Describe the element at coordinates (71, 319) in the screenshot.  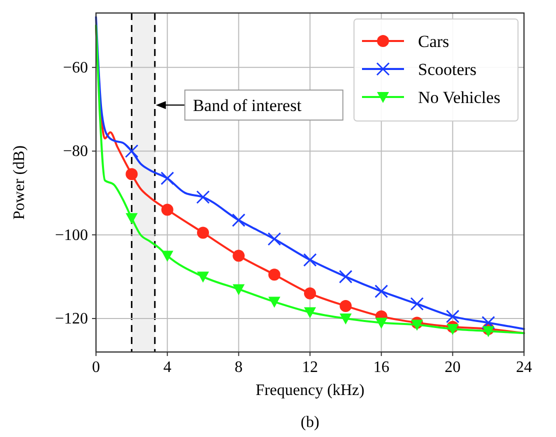
I see `y-tick-label: −120` at that location.